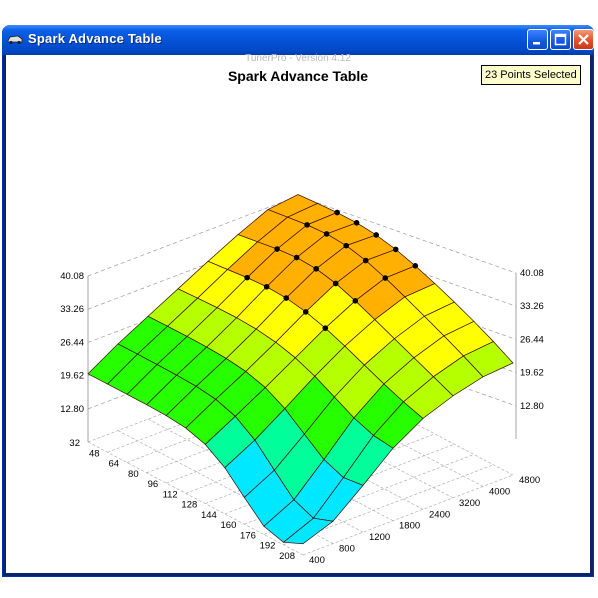 Image resolution: width=598 pixels, height=598 pixels. I want to click on z-tick-label-right: 40.08, so click(532, 273).